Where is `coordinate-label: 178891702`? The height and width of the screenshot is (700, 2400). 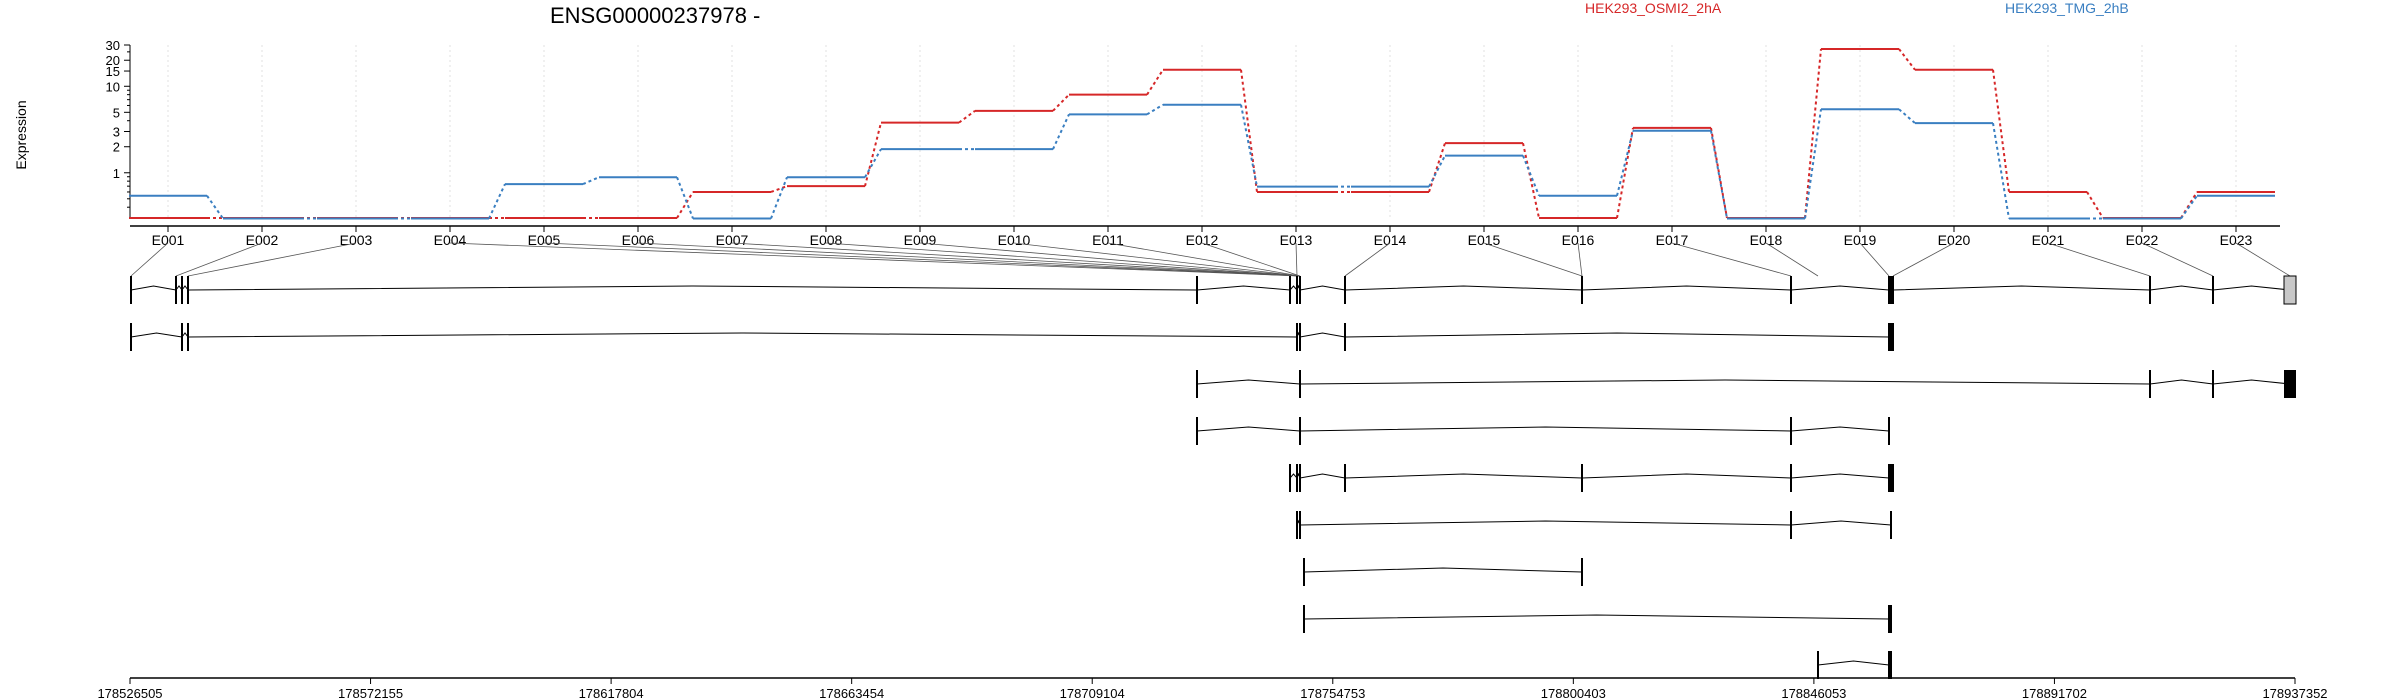 coordinate-label: 178891702 is located at coordinates (2054, 693).